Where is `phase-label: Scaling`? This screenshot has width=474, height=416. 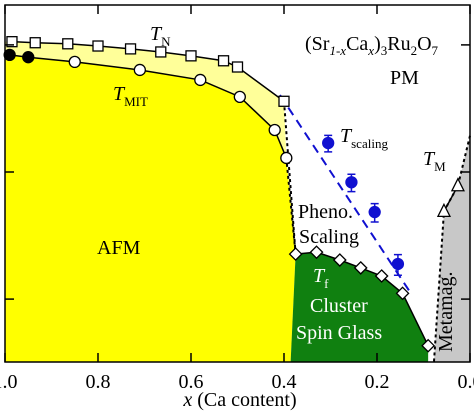 phase-label: Scaling is located at coordinates (329, 237).